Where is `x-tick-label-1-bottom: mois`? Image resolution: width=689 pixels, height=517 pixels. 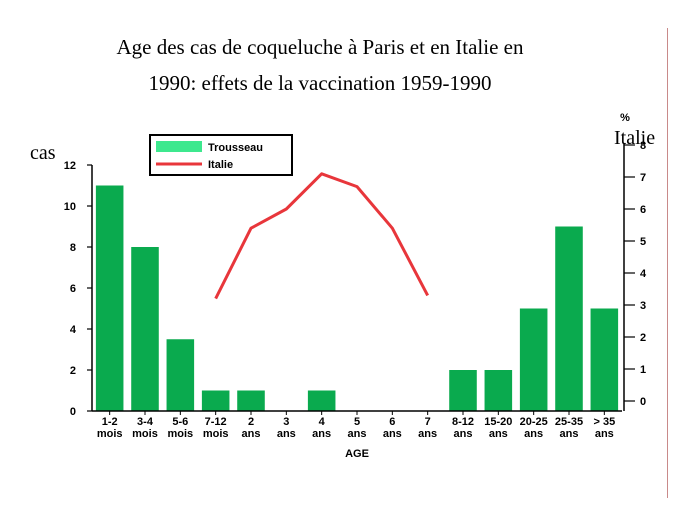 x-tick-label-1-bottom: mois is located at coordinates (145, 434).